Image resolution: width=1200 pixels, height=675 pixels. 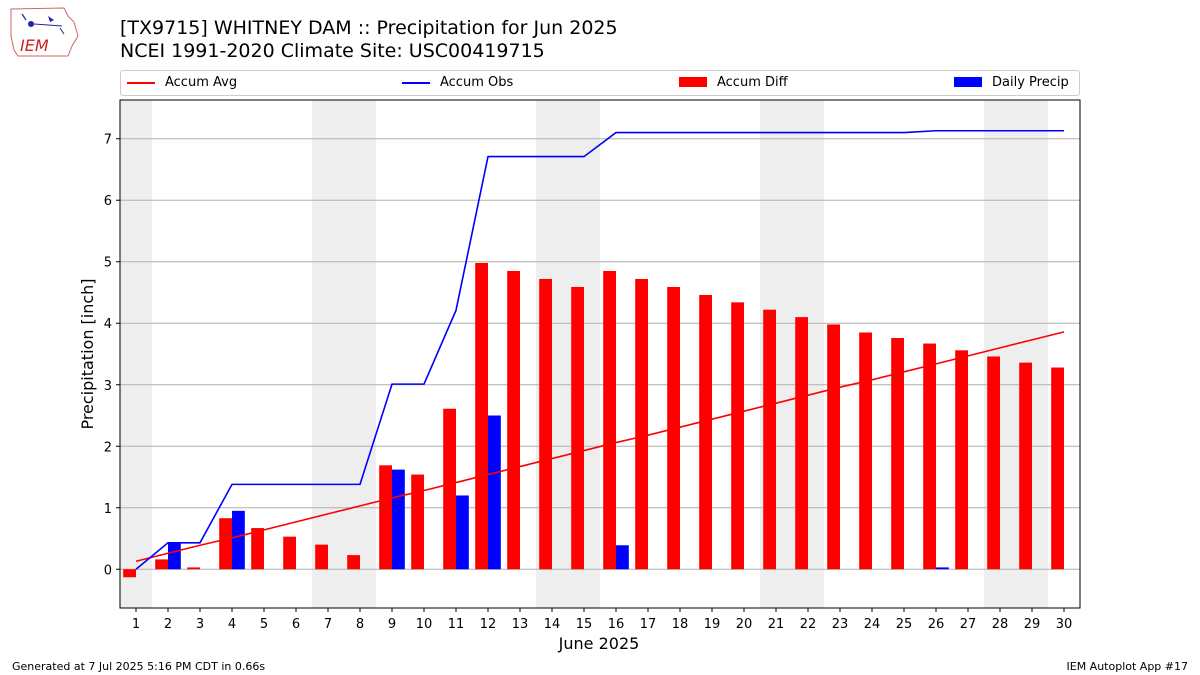 I want to click on chart-subtitle: NCEI 1991-2020 Climate Site: USC00419715, so click(x=332, y=51).